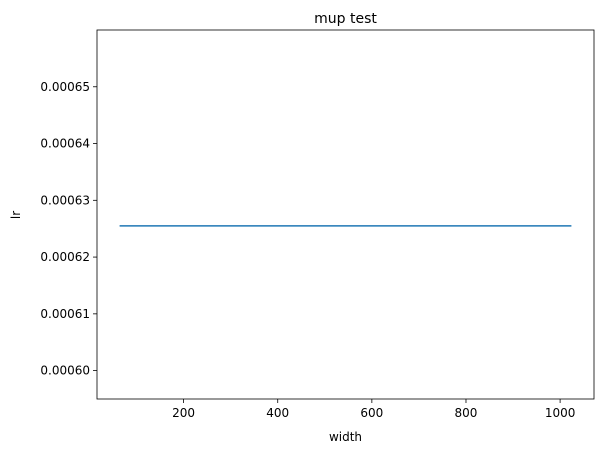 The width and height of the screenshot is (602, 453). I want to click on x-tick-label: 200, so click(183, 413).